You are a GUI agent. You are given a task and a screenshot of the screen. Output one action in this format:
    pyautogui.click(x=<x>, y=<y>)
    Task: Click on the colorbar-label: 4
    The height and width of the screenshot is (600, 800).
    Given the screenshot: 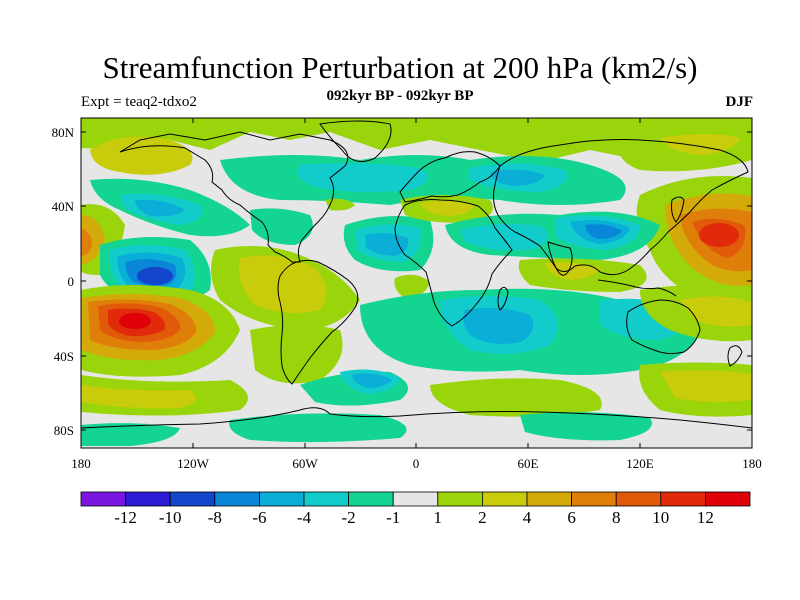 What is the action you would take?
    pyautogui.click(x=527, y=517)
    